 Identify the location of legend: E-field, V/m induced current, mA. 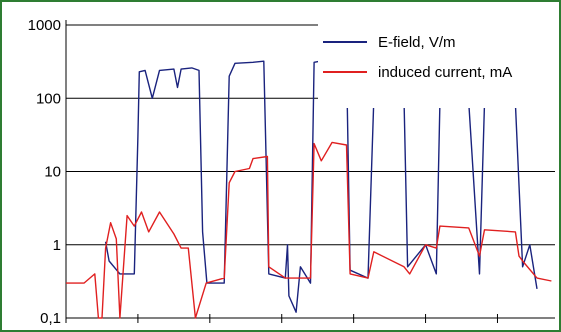
(437, 65).